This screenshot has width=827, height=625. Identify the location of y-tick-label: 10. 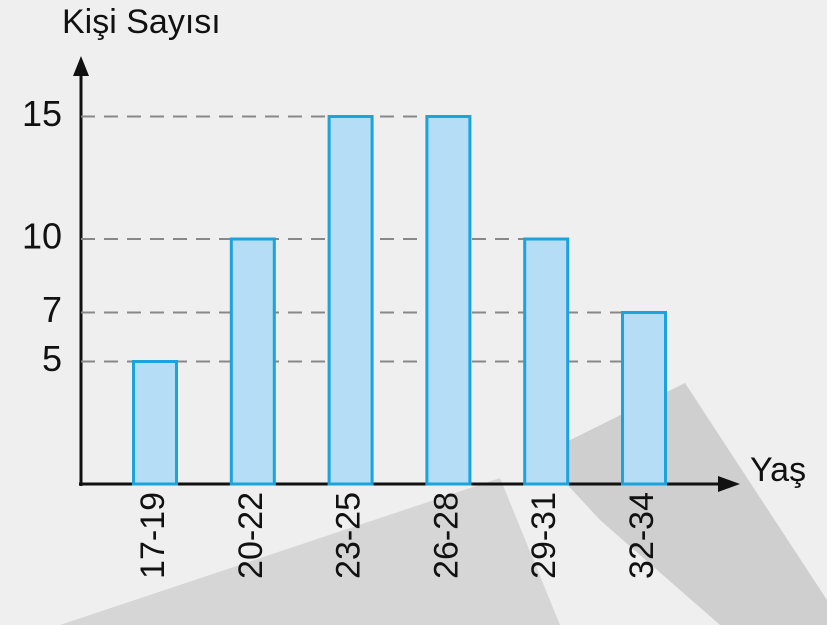
(42, 236).